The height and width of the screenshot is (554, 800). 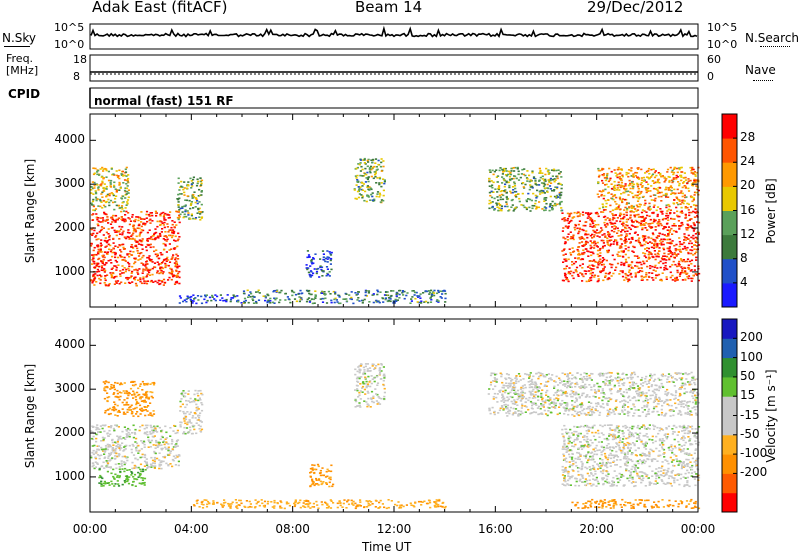 I want to click on power-cbar-tick-5: 24, so click(x=748, y=161).